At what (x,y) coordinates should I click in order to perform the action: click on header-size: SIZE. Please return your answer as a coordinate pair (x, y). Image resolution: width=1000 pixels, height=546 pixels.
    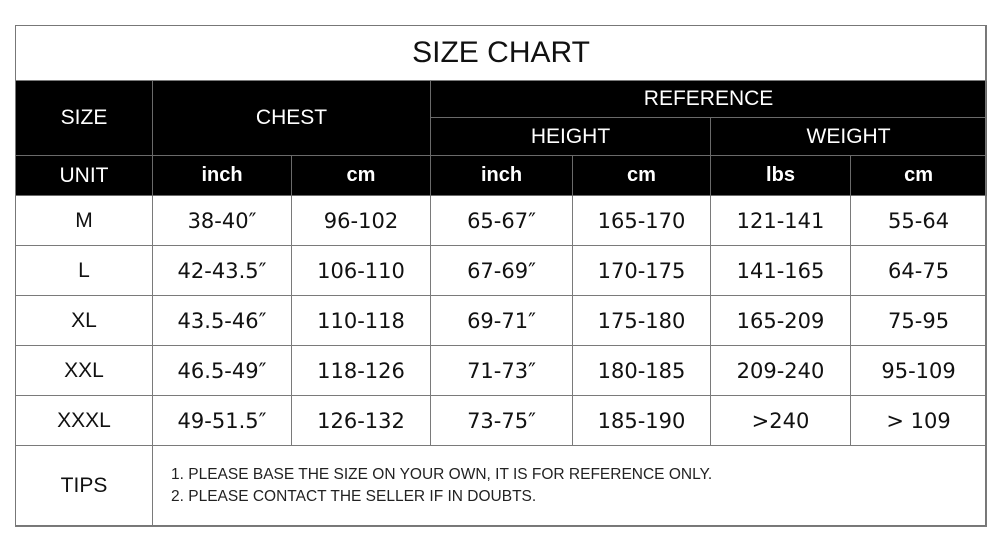
    Looking at the image, I should click on (84, 118).